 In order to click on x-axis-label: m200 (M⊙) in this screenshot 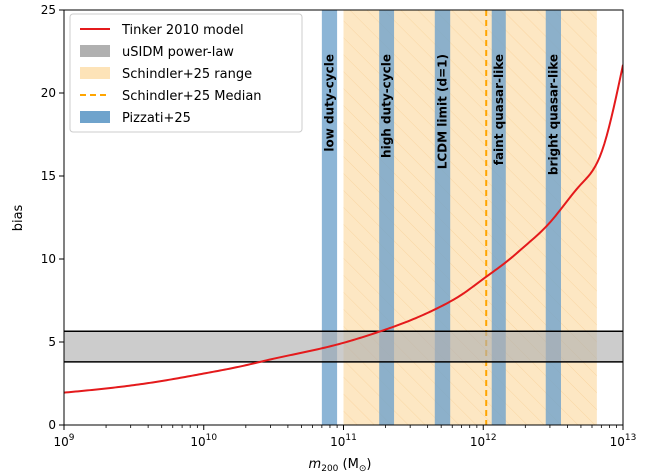, I will do `click(340, 465)`.